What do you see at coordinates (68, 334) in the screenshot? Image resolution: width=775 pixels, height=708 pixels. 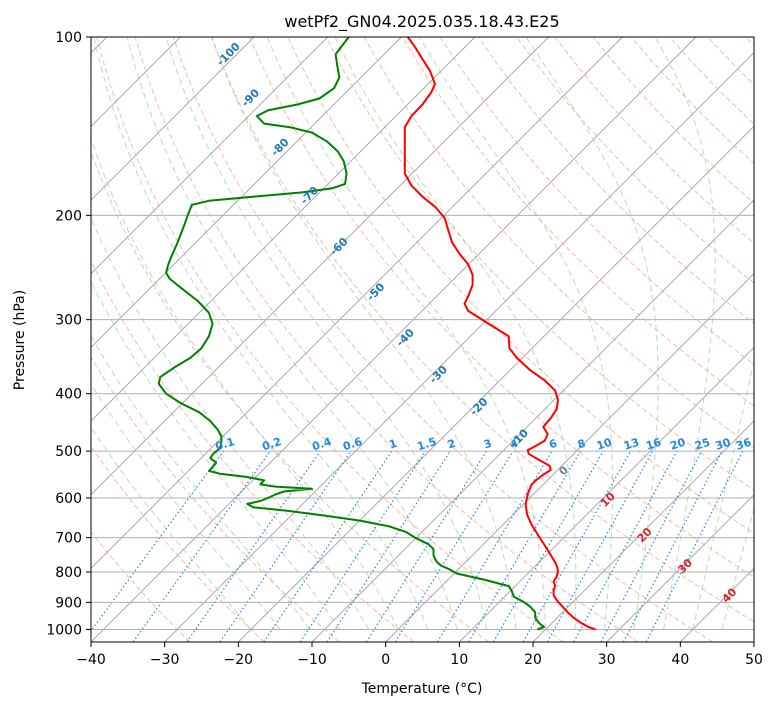 I see `y-axis: 100 200 300 400 500 600 700 800 900 1000` at bounding box center [68, 334].